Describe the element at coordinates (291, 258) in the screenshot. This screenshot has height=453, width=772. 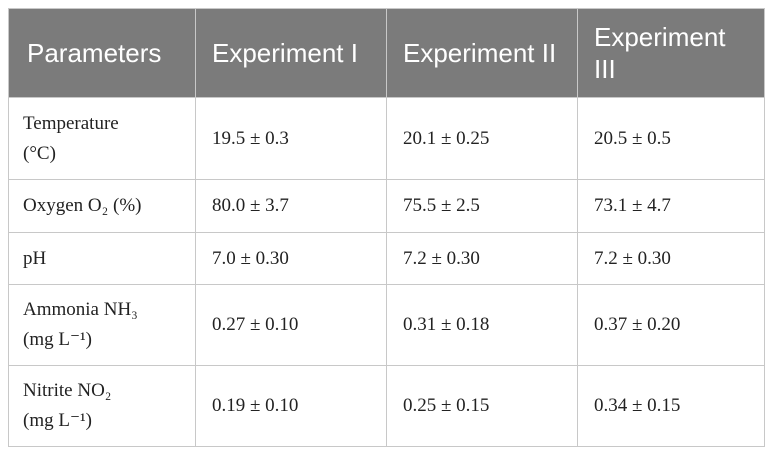
I see `value-cell: 7.0 ± 0.30` at that location.